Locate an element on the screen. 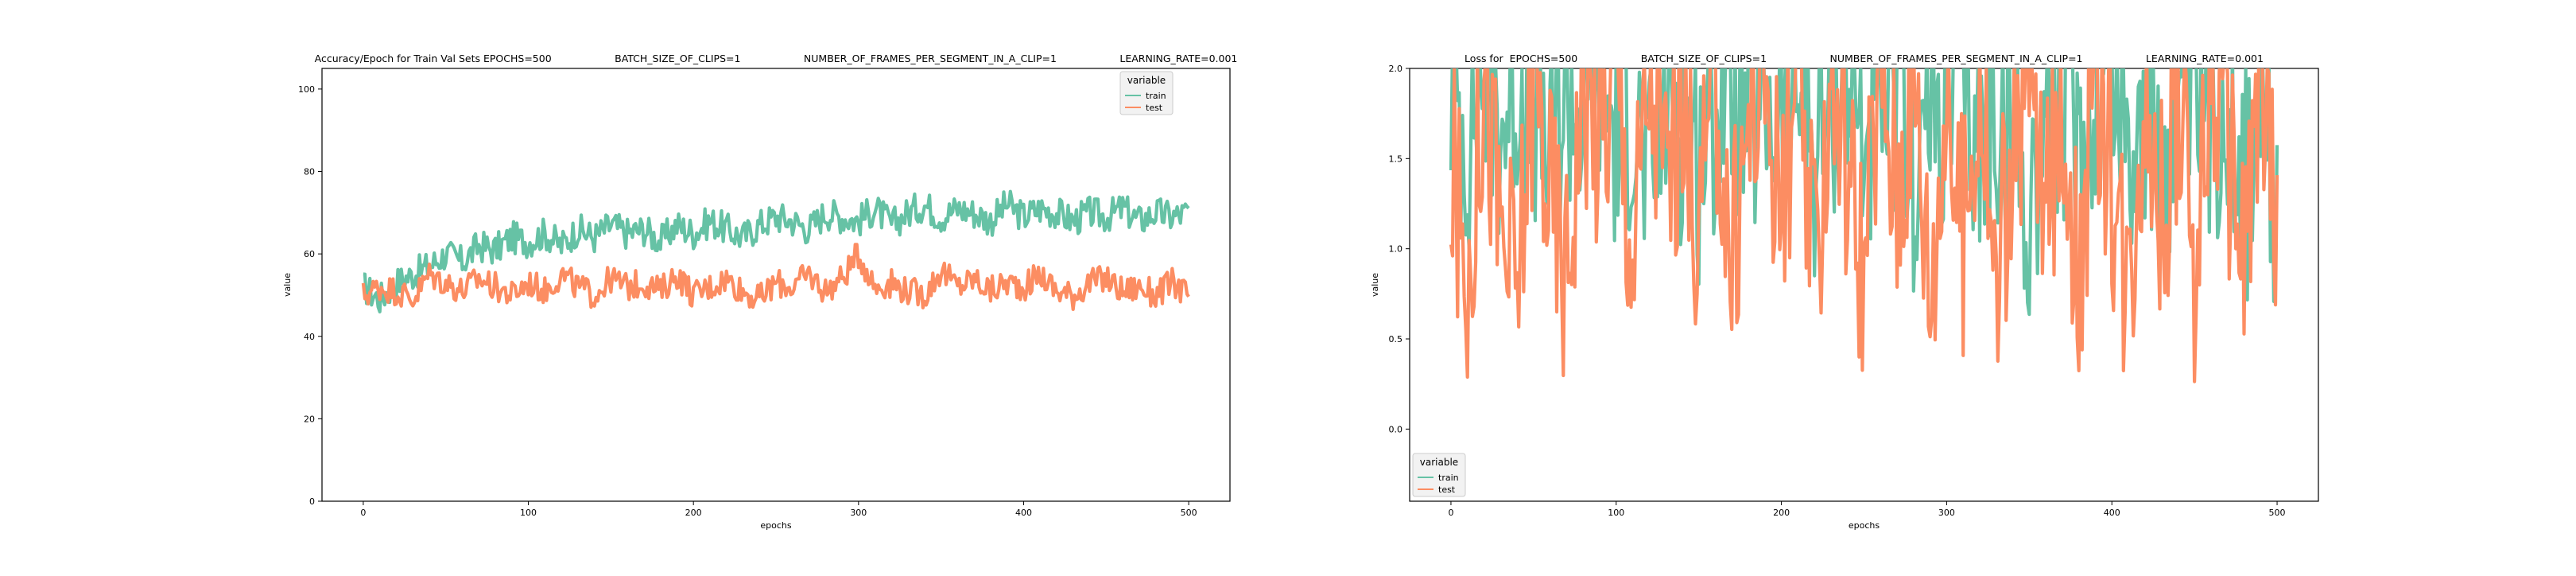 The height and width of the screenshot is (576, 2576). loss-legend-box is located at coordinates (1439, 475).